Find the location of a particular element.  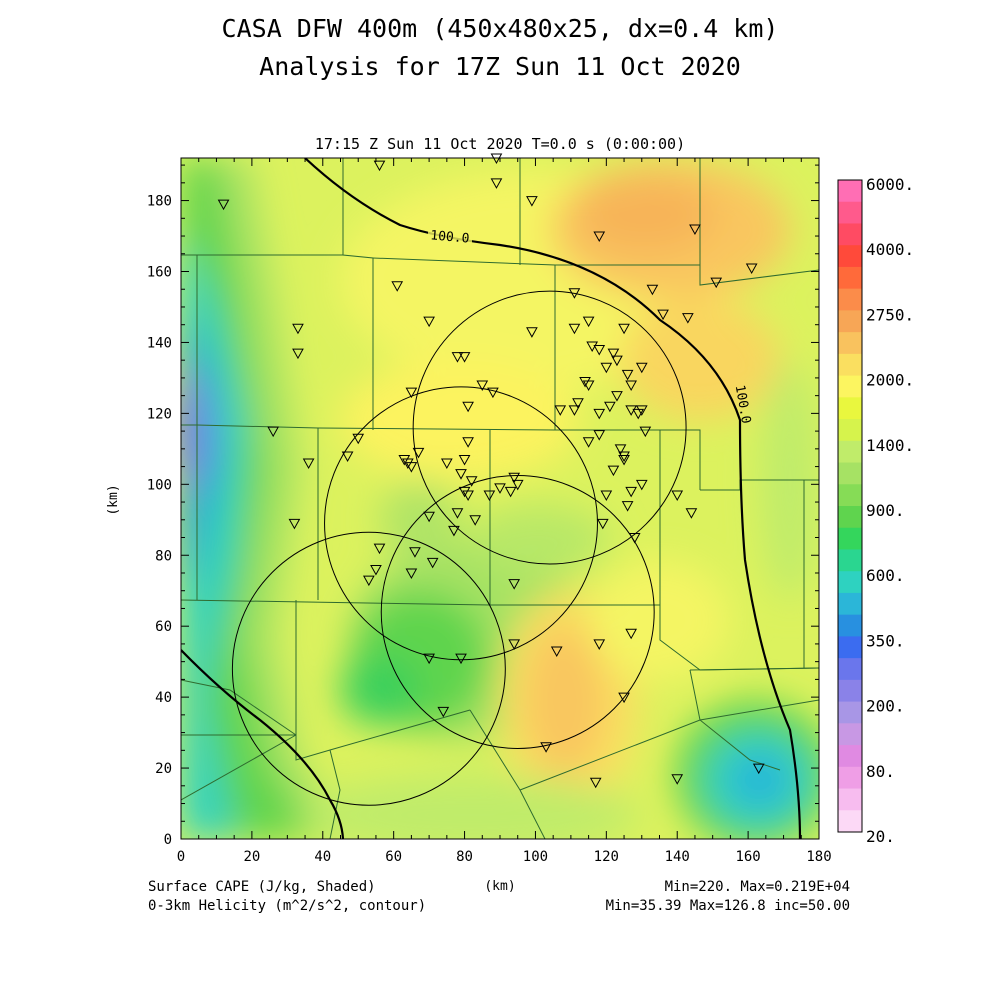

y-tick-label: 120 is located at coordinates (159, 414).